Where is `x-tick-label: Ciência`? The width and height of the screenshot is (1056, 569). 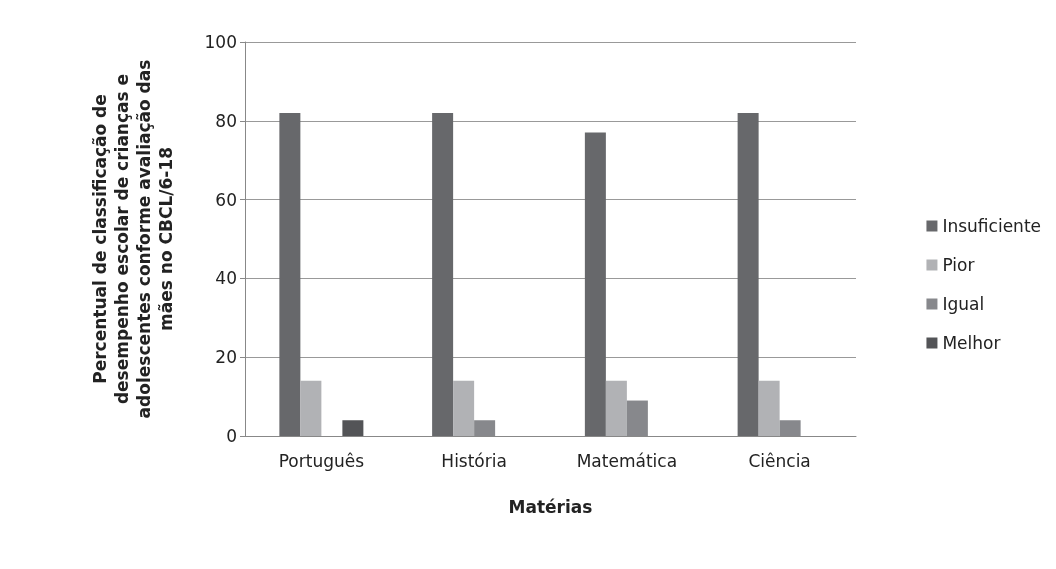 x-tick-label: Ciência is located at coordinates (779, 460).